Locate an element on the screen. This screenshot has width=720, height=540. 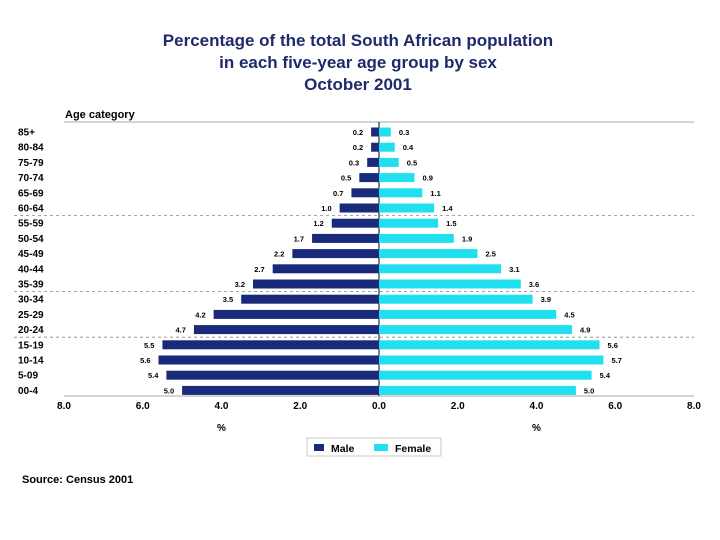
age-category-label: 45-49 is located at coordinates (31, 254).